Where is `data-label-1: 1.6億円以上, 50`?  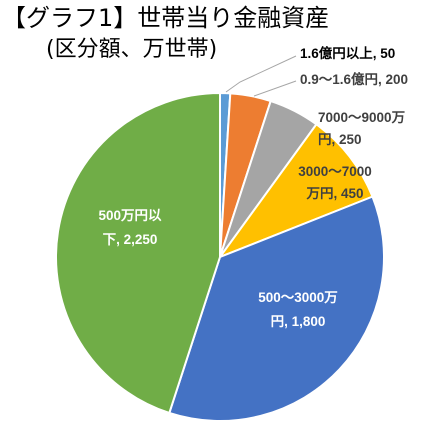 data-label-1: 1.6億円以上, 50 is located at coordinates (347, 53).